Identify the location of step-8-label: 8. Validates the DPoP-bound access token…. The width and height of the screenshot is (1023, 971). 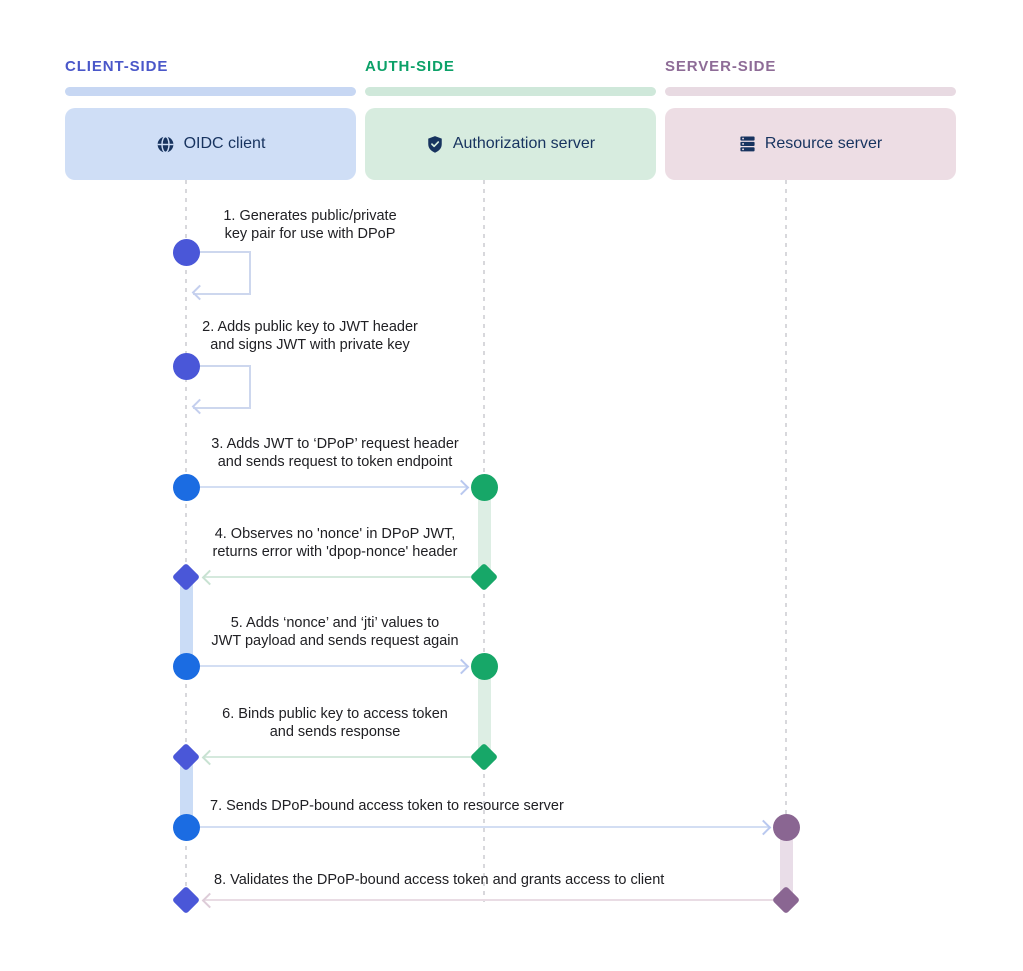
(439, 880).